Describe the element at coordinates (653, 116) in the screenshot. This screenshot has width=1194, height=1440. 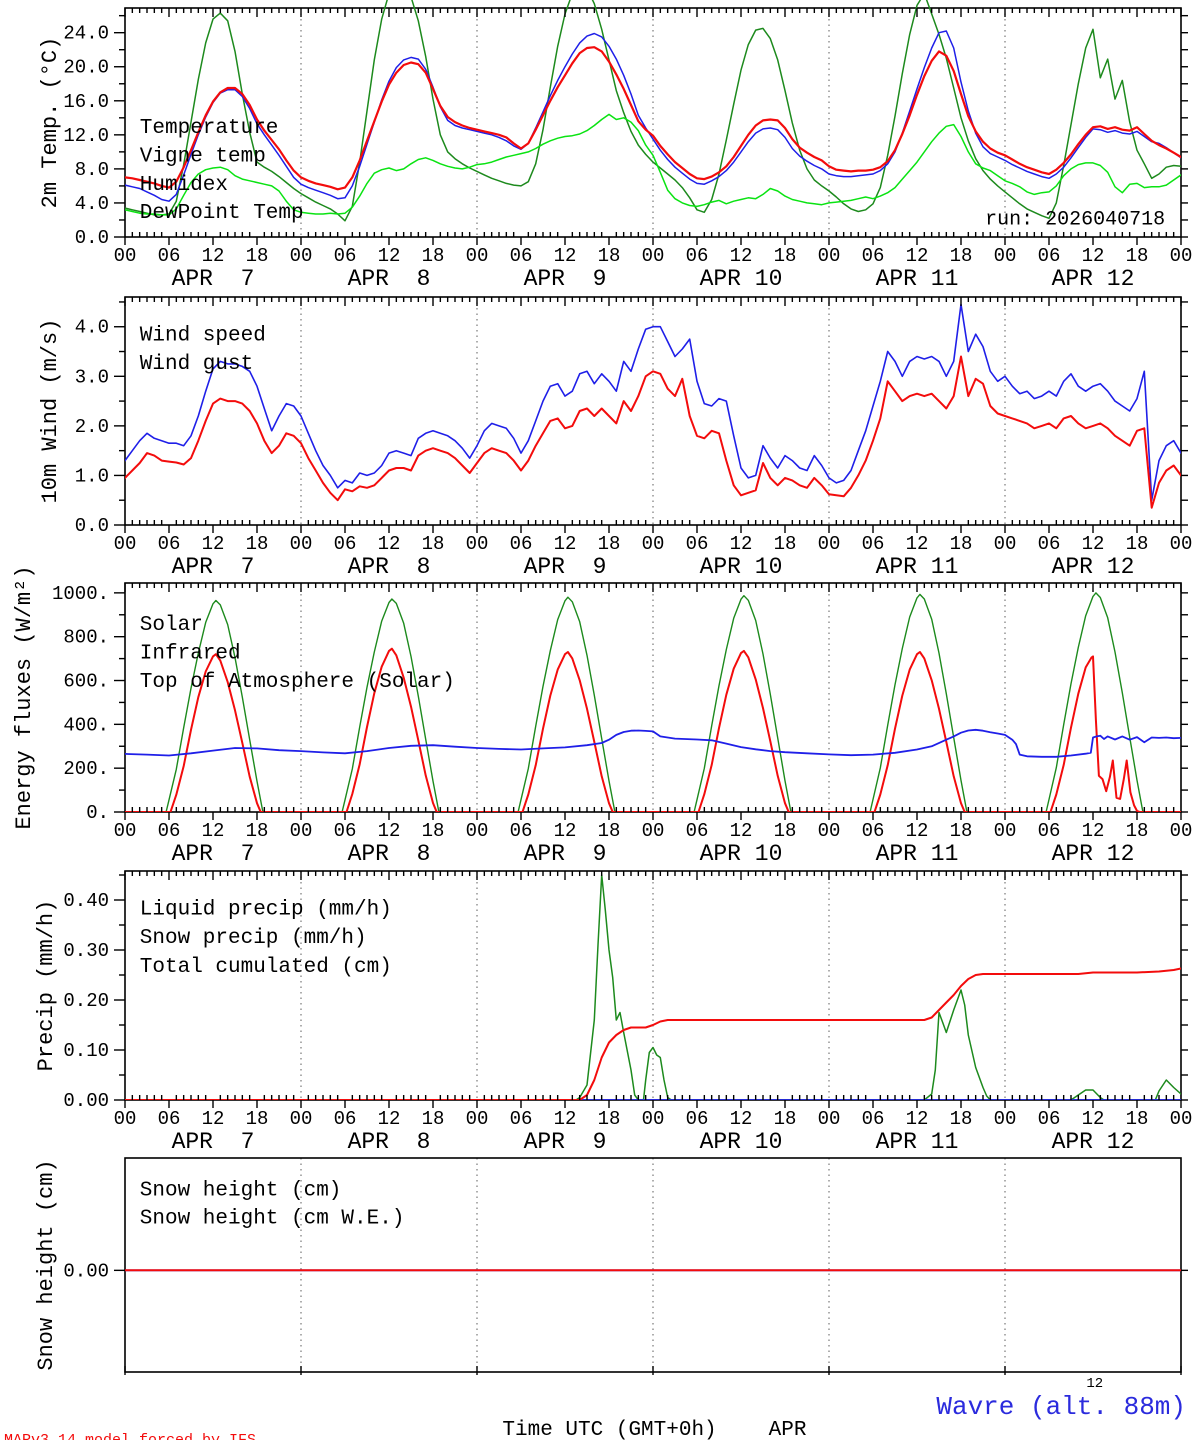
I see `series-humidex` at that location.